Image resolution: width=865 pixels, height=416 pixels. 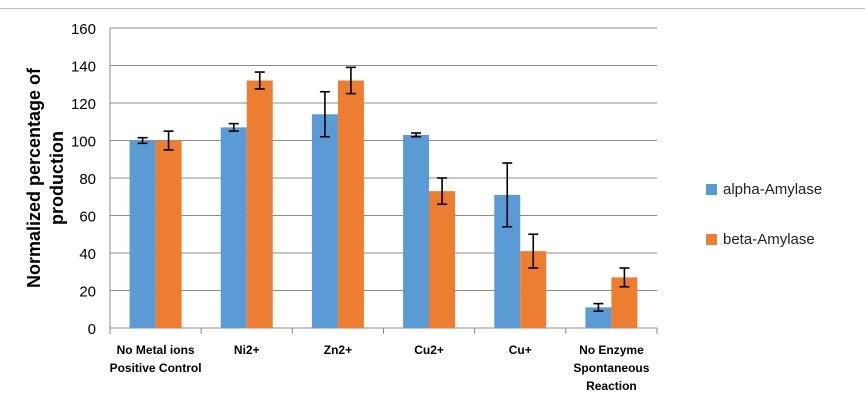 I want to click on legend-item-beta-amylase: beta-Amylase, so click(x=764, y=239).